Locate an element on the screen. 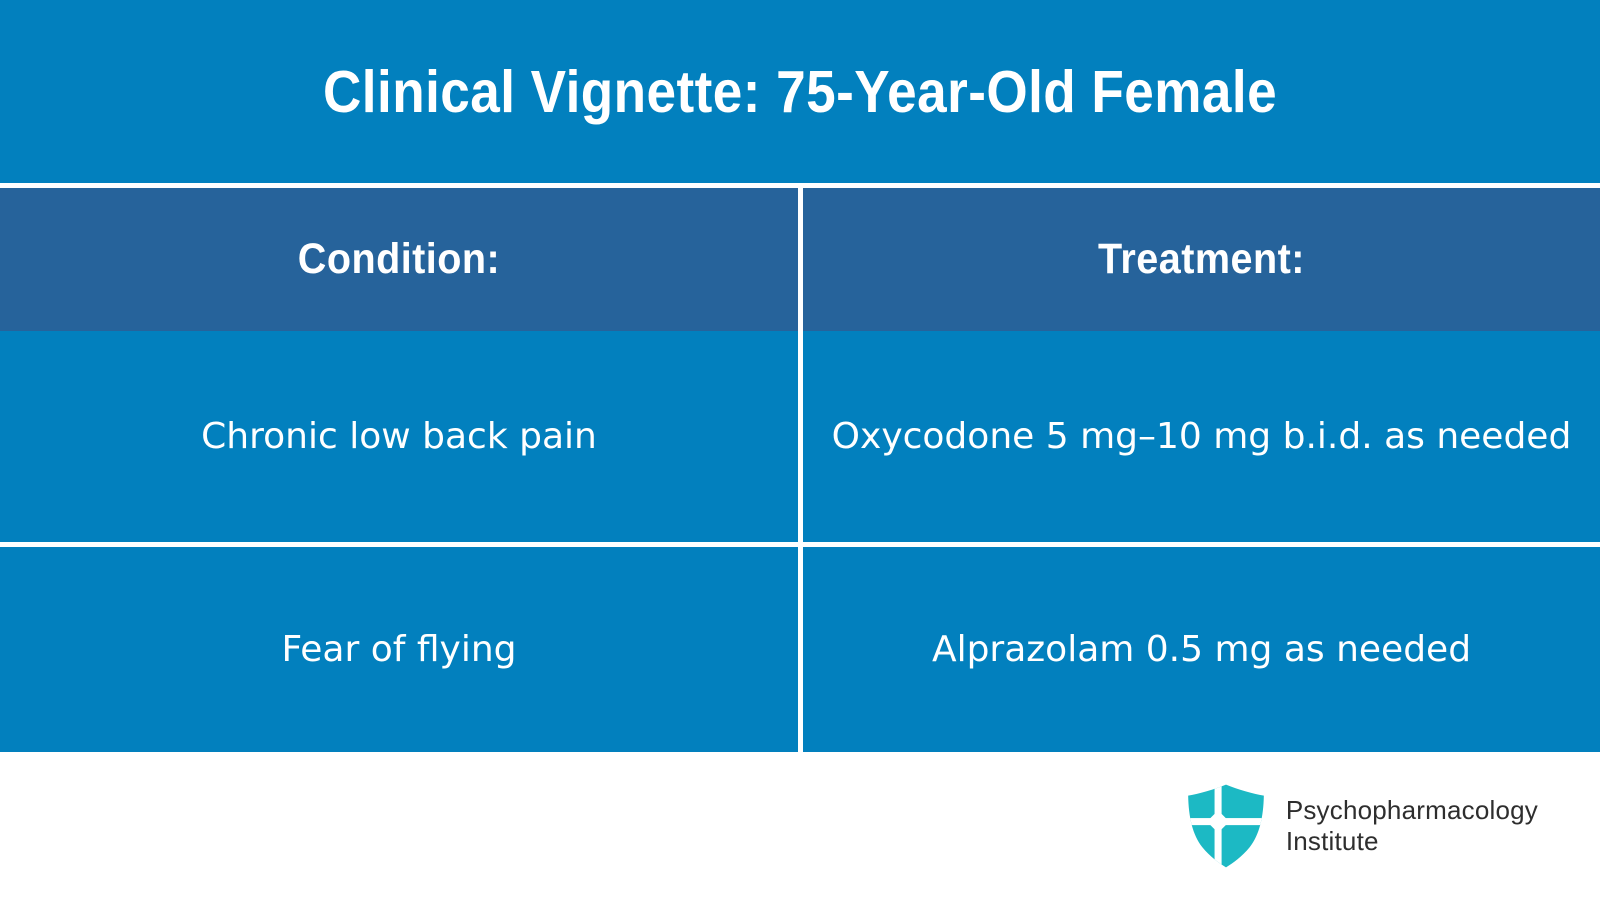  header-cell-condition: Condition: is located at coordinates (399, 259).